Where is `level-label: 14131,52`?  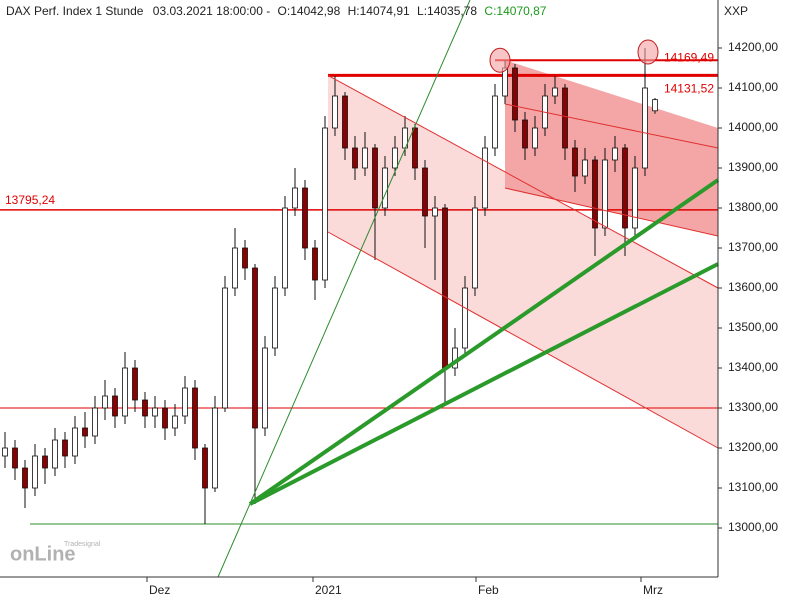
level-label: 14131,52 is located at coordinates (689, 89).